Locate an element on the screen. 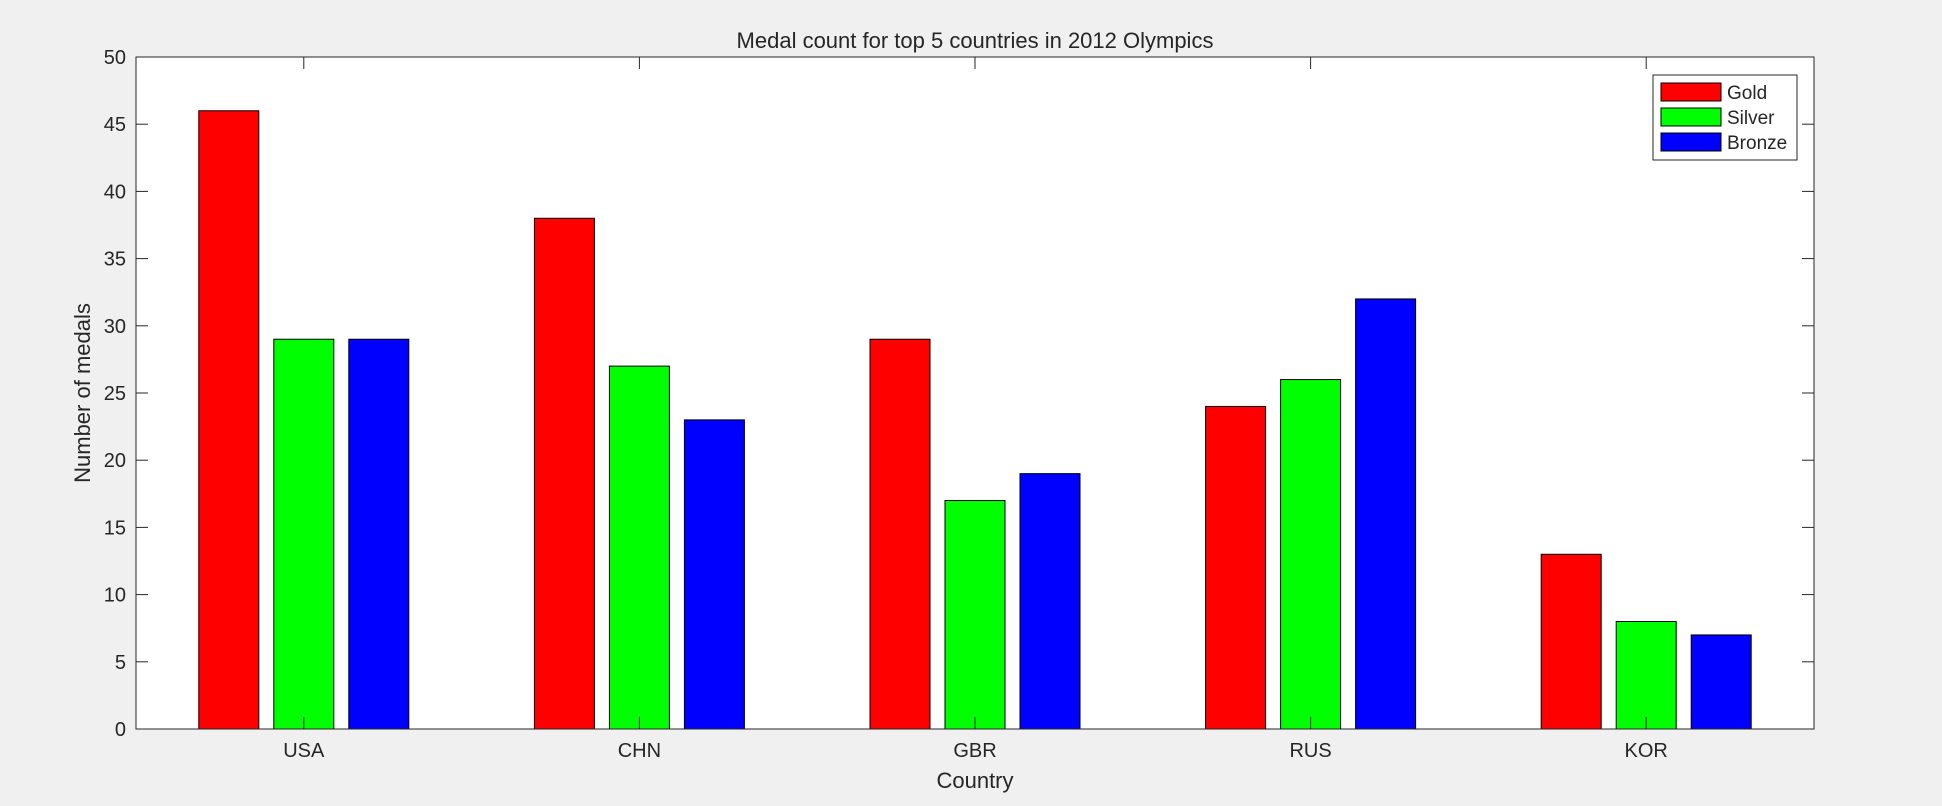 The image size is (1942, 806). x-tick-label: USA is located at coordinates (304, 751).